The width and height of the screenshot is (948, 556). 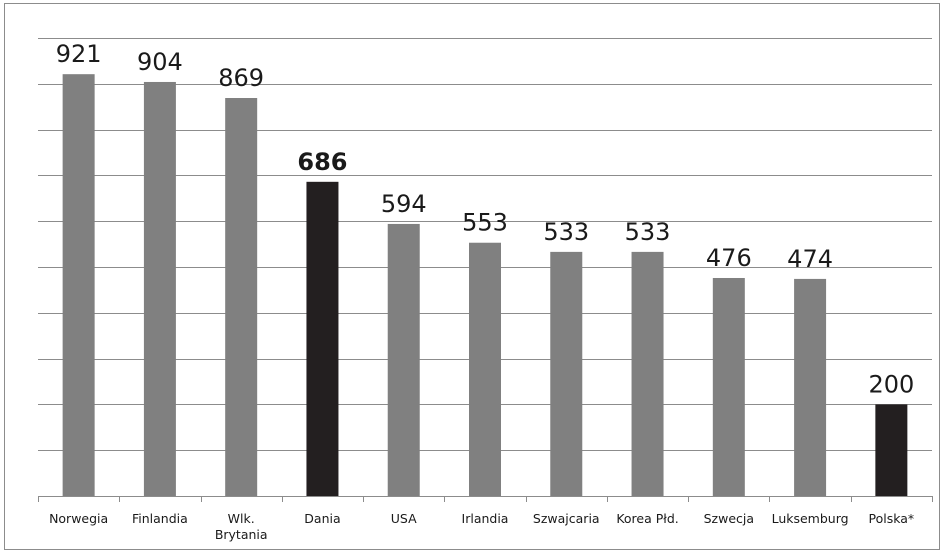 I want to click on category-label: Wlk., so click(x=241, y=518).